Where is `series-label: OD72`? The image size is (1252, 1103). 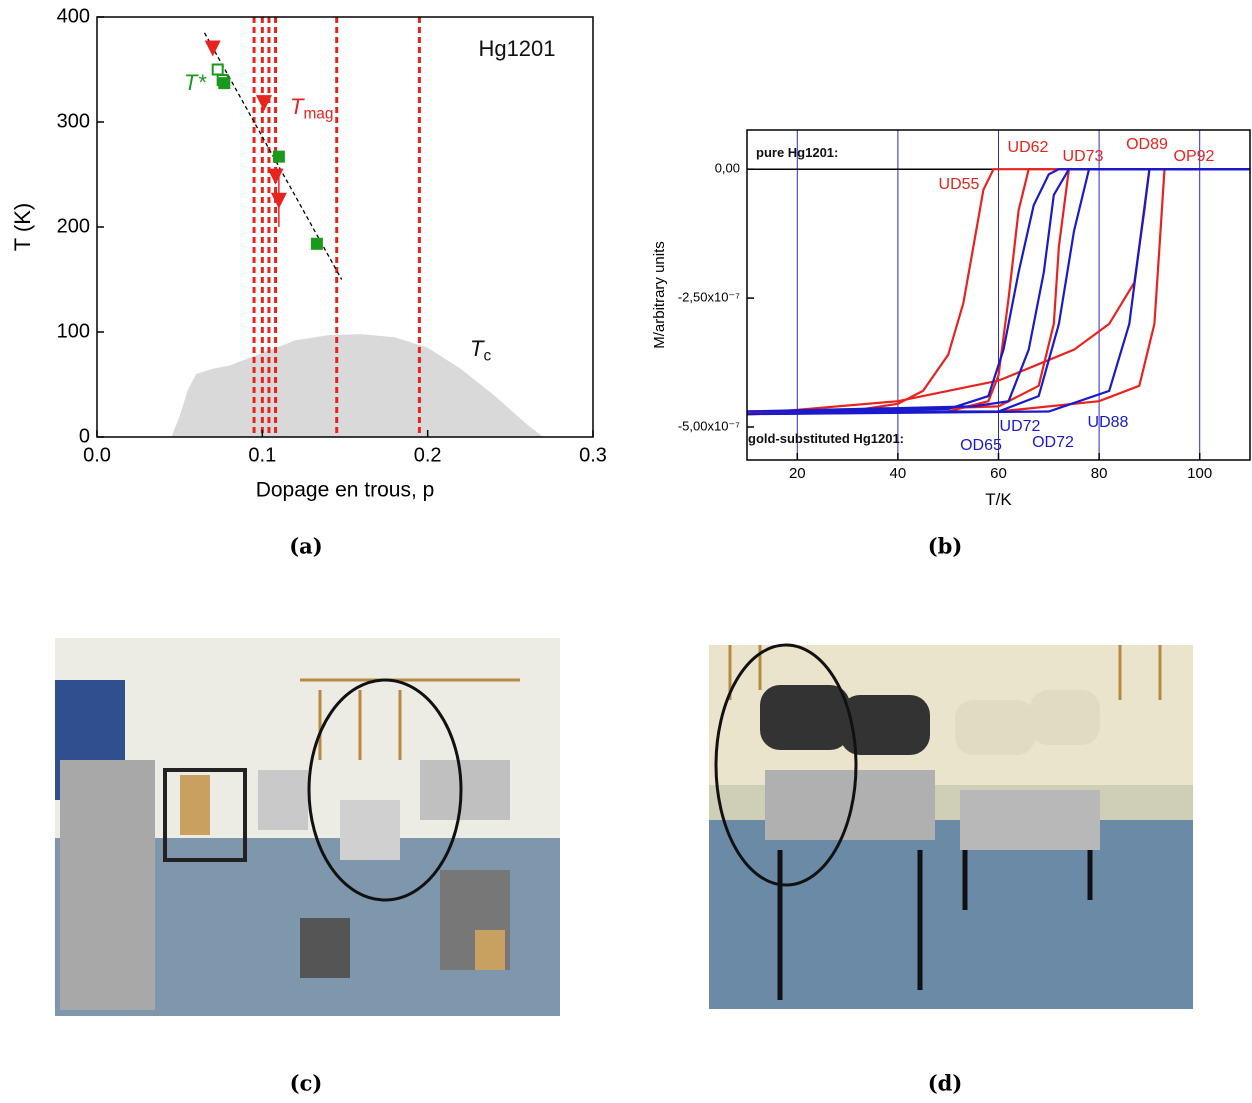 series-label: OD72 is located at coordinates (1053, 442).